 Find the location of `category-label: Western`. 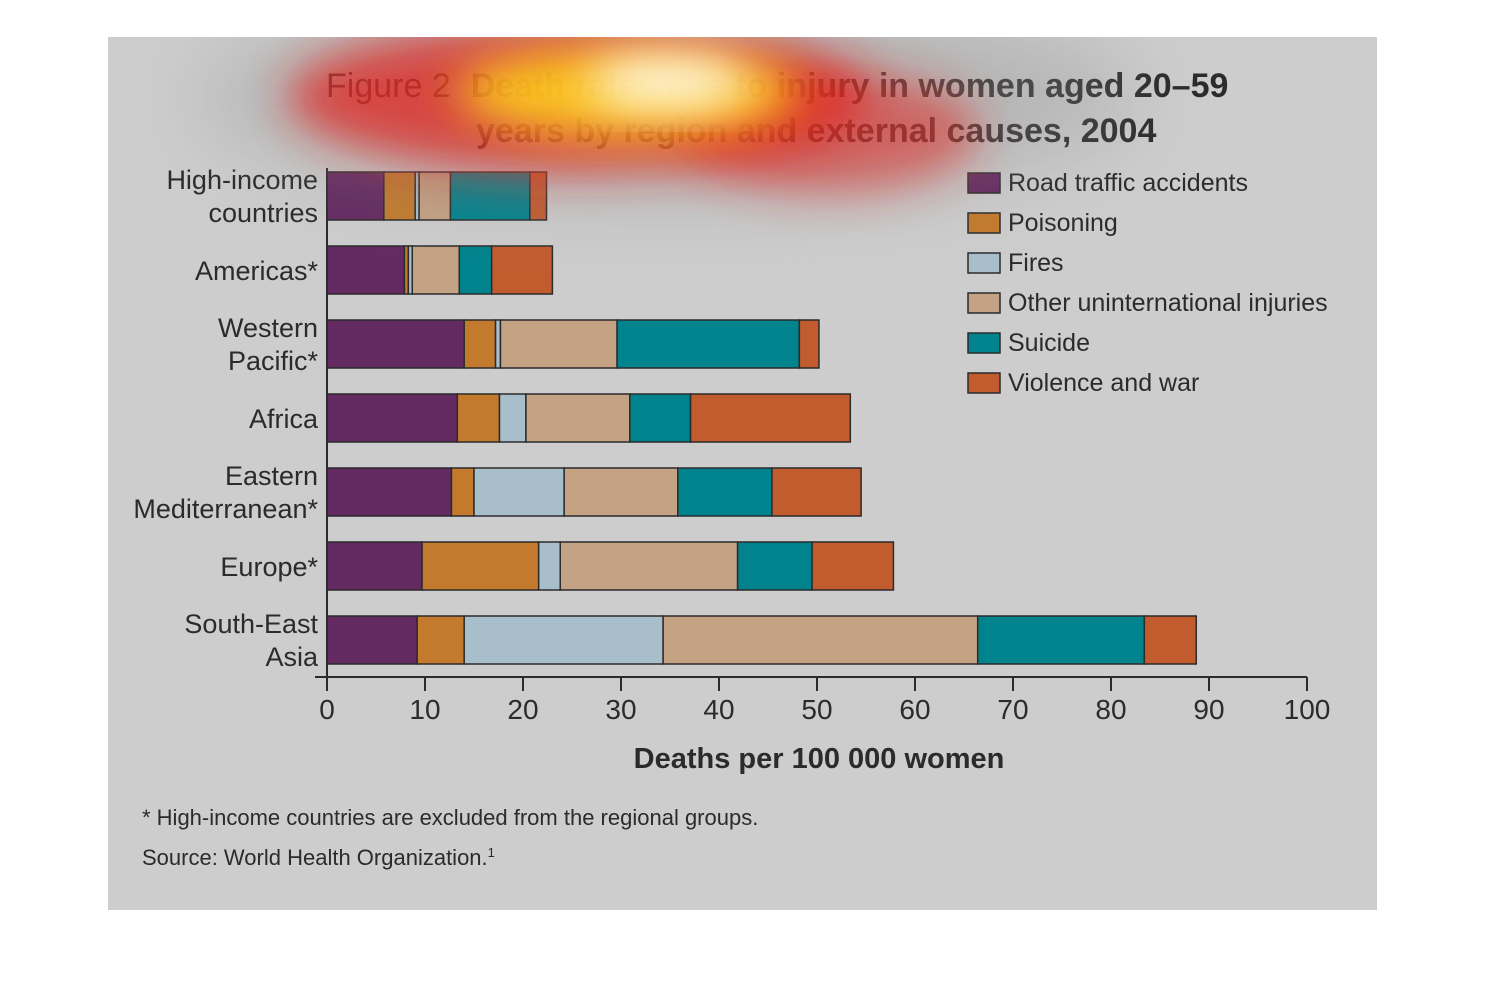

category-label: Western is located at coordinates (268, 328).